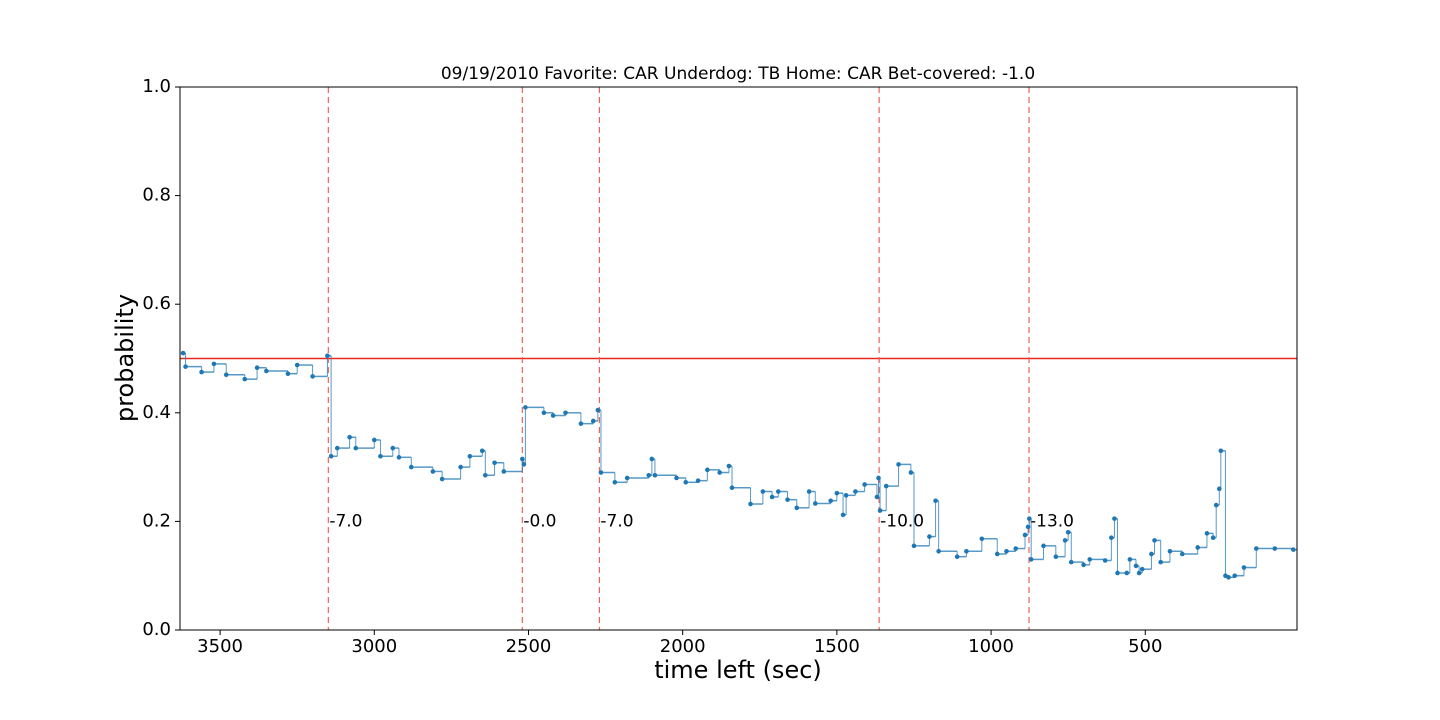  What do you see at coordinates (683, 646) in the screenshot?
I see `x-tick-label: 2000` at bounding box center [683, 646].